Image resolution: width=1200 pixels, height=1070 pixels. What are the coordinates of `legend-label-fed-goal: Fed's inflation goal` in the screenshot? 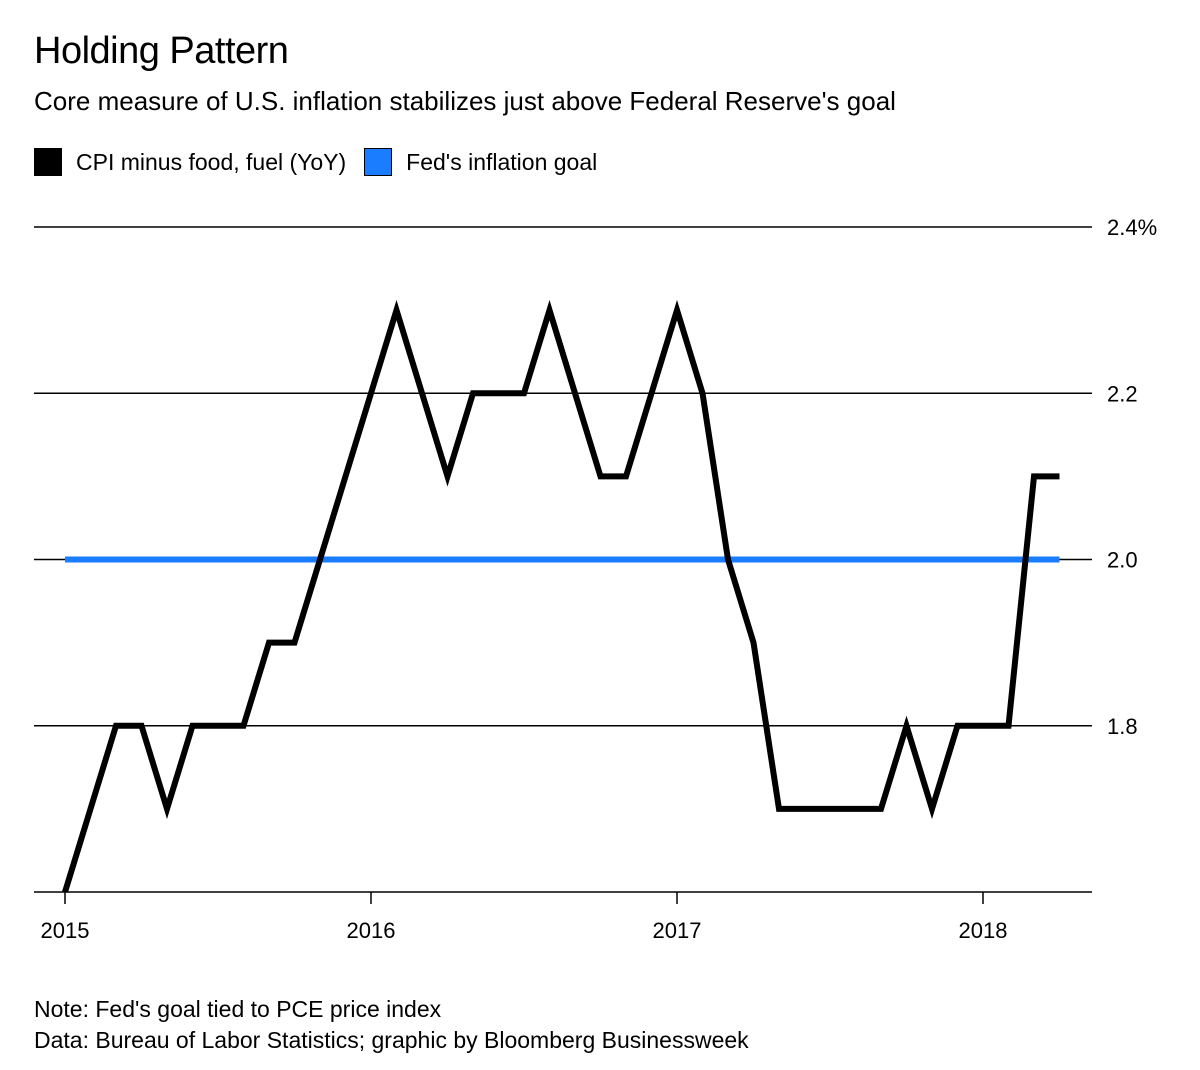 It's located at (502, 161).